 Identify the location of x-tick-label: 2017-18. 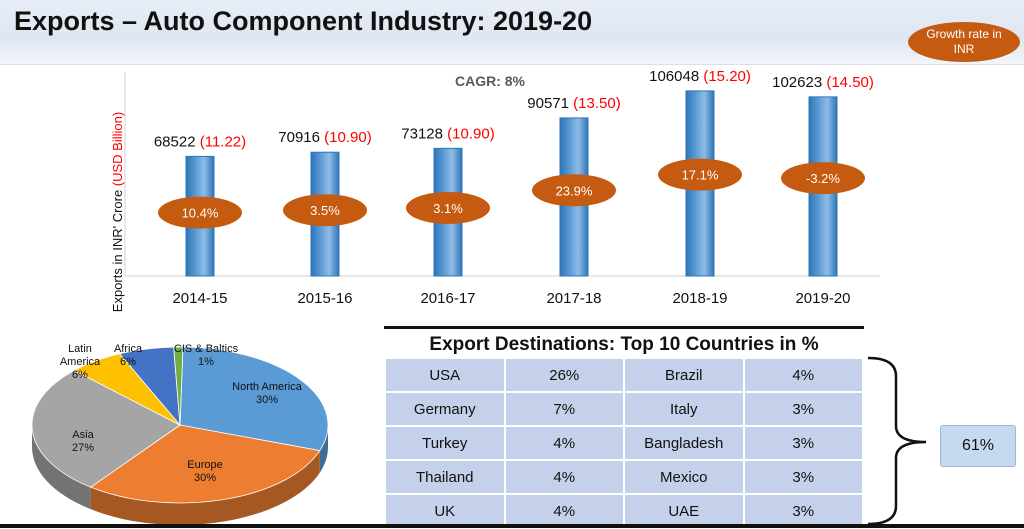
(573, 298).